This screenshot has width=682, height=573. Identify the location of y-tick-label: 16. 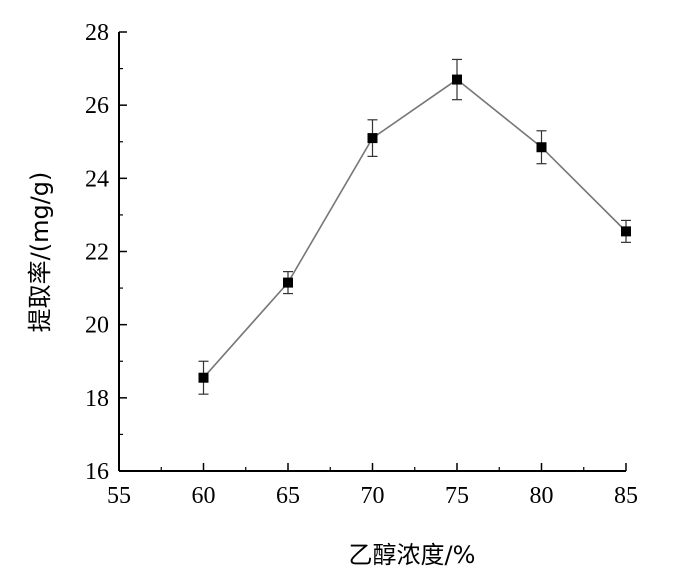
(97, 472).